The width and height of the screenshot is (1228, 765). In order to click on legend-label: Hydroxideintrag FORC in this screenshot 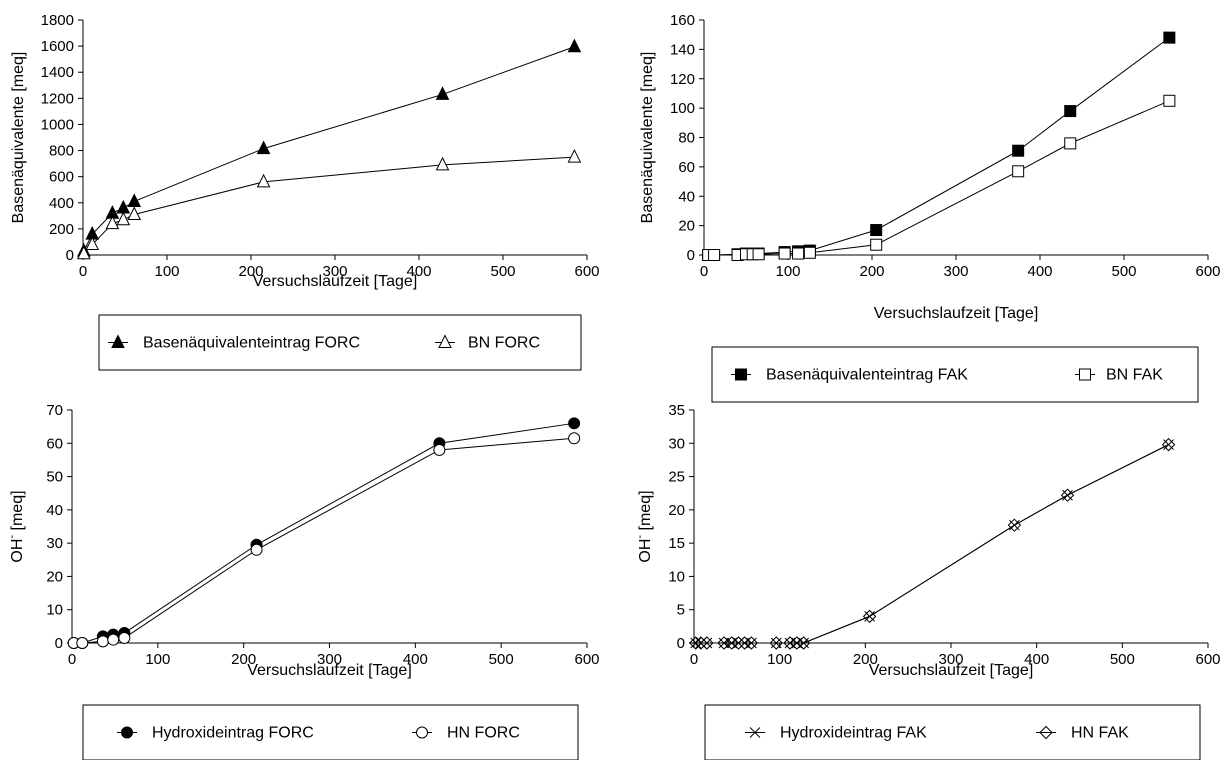, I will do `click(233, 733)`.